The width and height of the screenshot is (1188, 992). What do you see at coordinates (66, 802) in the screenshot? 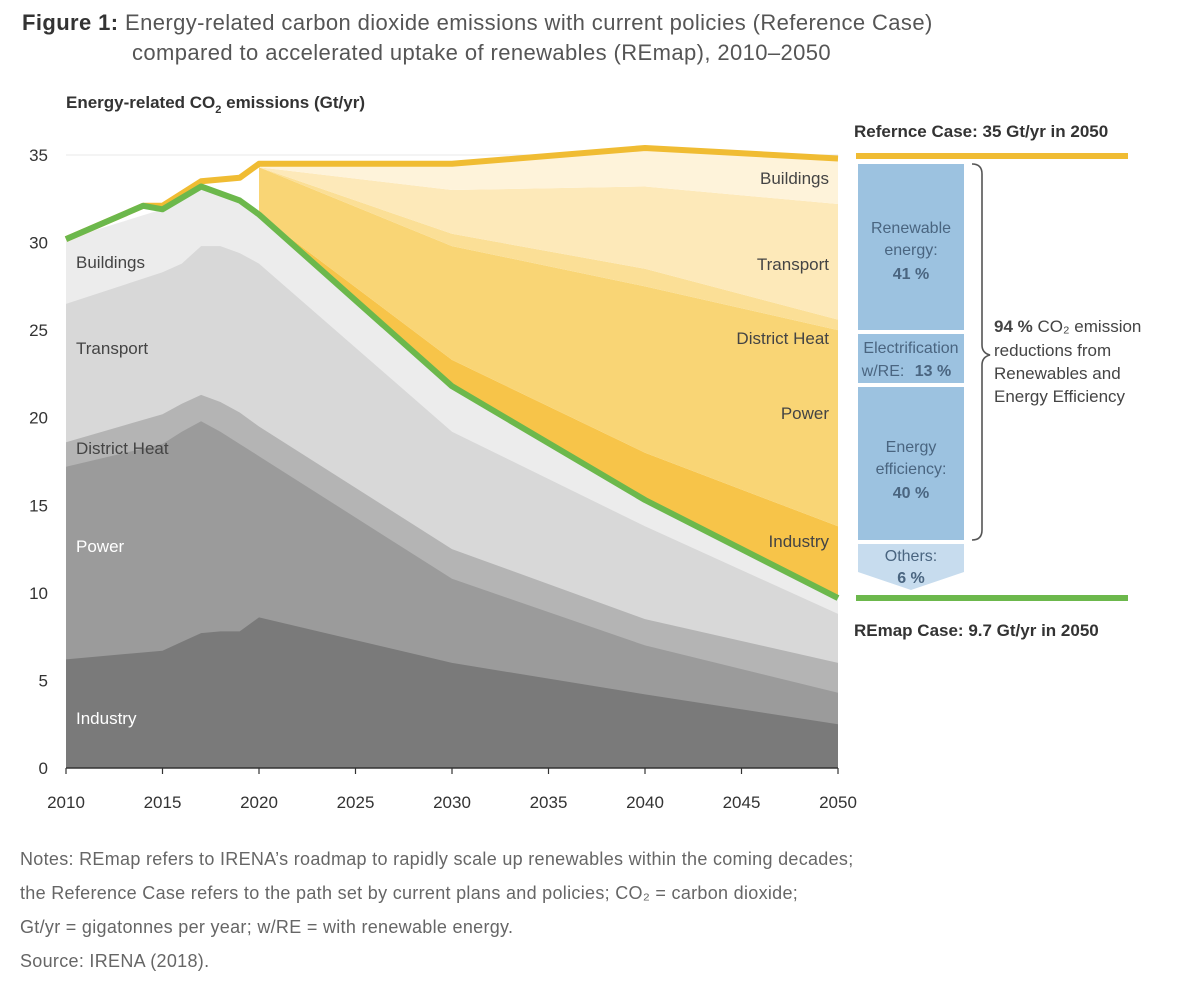
I see `x-tick-label: 2010` at bounding box center [66, 802].